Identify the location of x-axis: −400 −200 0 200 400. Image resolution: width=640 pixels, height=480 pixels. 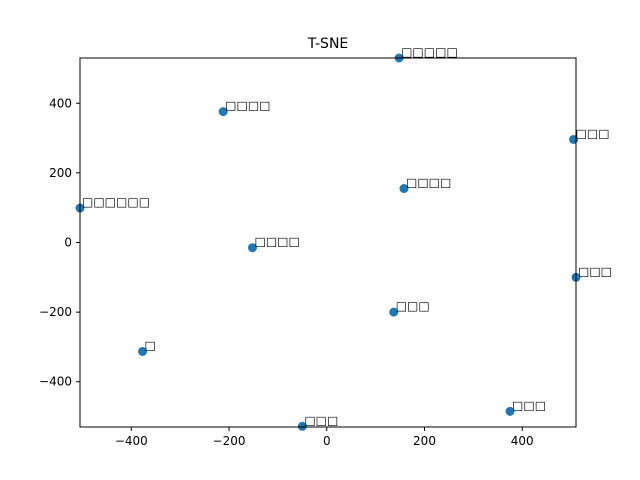
(324, 437).